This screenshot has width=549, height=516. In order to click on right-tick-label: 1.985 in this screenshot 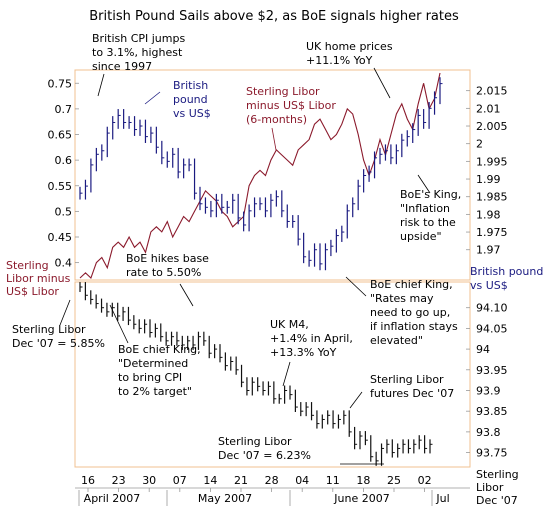, I will do `click(492, 197)`.